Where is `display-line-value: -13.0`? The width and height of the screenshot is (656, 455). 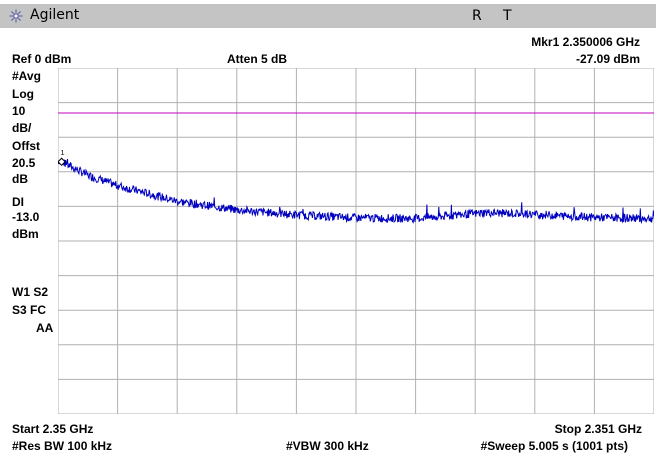 display-line-value: -13.0 is located at coordinates (26, 217).